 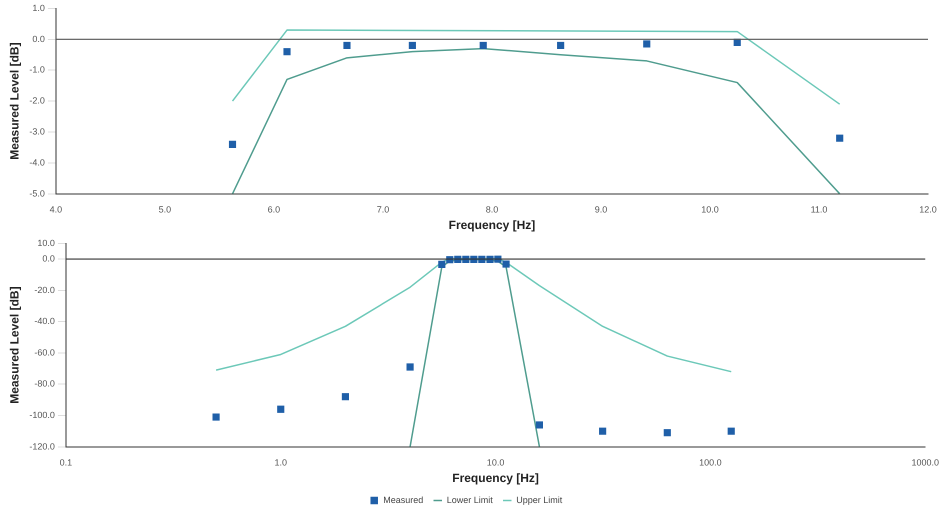 What do you see at coordinates (37, 131) in the screenshot?
I see `y-tick-label: -3.0` at bounding box center [37, 131].